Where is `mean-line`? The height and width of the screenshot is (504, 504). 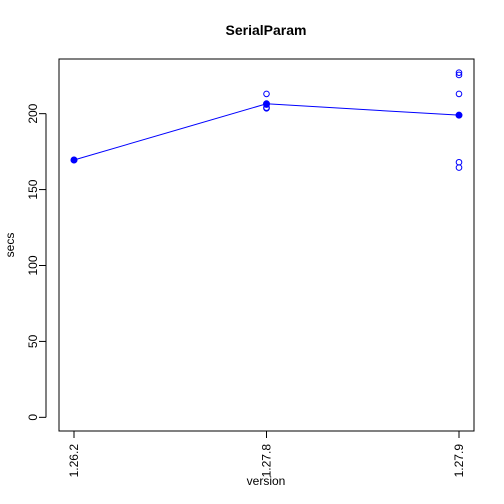 mean-line is located at coordinates (266, 132).